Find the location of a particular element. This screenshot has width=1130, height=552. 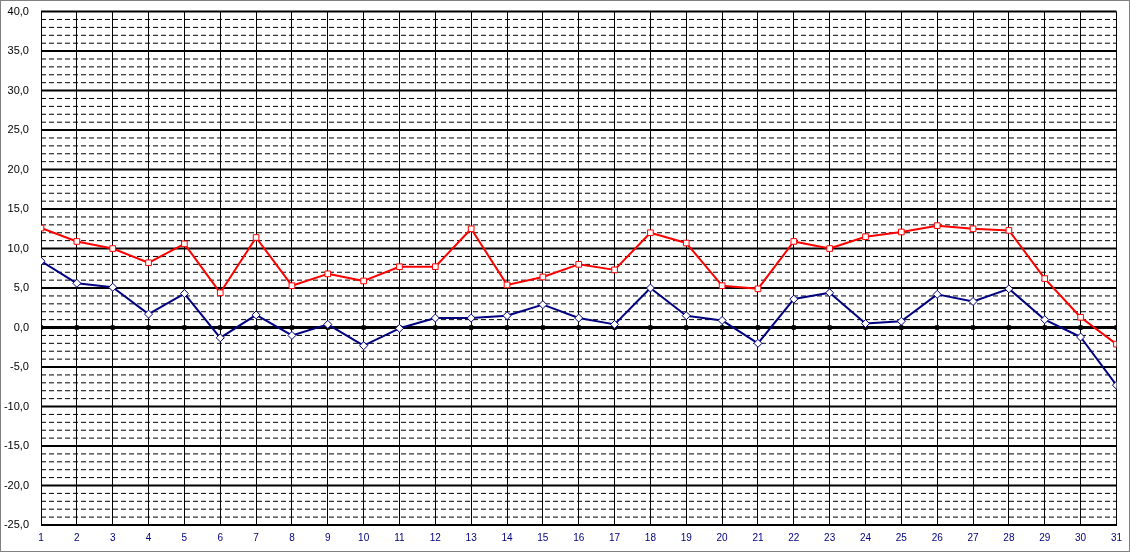

x-tick-label: 29 is located at coordinates (1045, 537).